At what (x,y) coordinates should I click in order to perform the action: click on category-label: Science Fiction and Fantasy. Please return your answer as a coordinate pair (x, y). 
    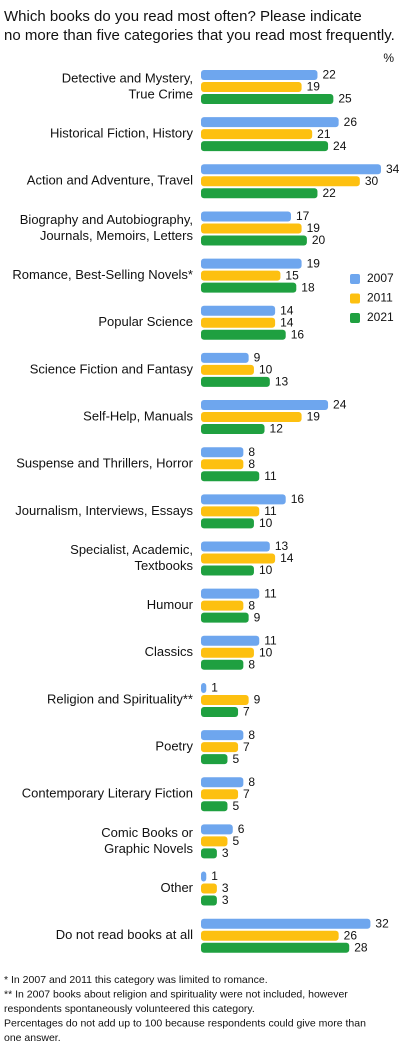
    Looking at the image, I should click on (112, 368).